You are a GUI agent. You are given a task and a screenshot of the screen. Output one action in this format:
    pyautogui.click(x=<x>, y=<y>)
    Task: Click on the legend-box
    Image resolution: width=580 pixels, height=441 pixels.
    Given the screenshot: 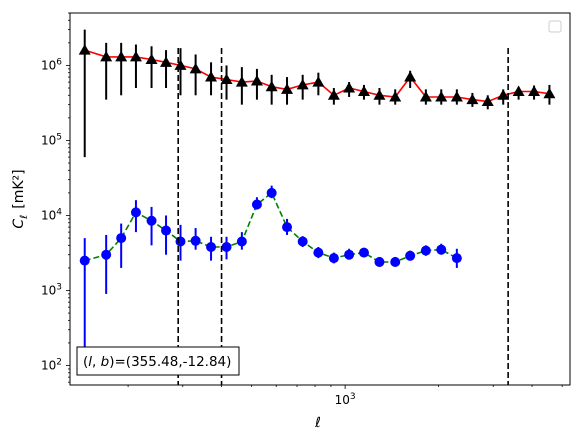 What is the action you would take?
    pyautogui.click(x=555, y=26)
    